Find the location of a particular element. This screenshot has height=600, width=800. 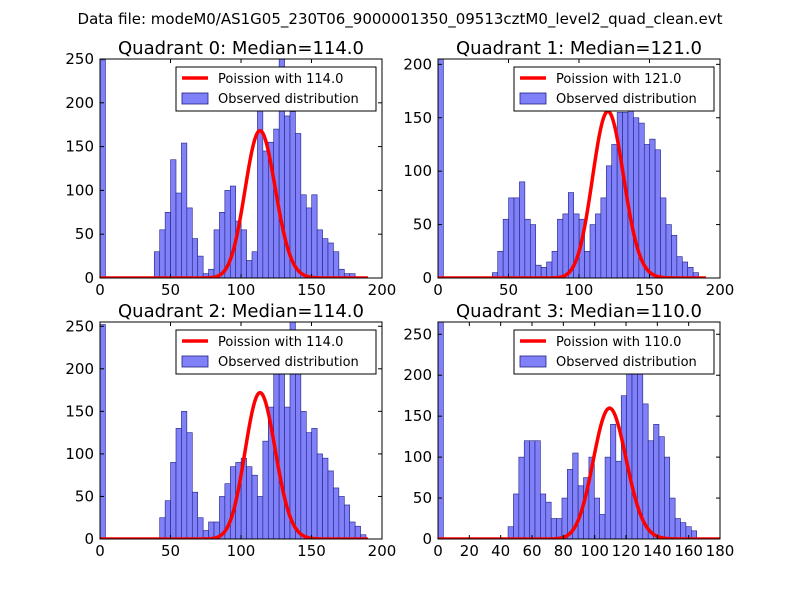

x-tick-label: 20 is located at coordinates (469, 551).